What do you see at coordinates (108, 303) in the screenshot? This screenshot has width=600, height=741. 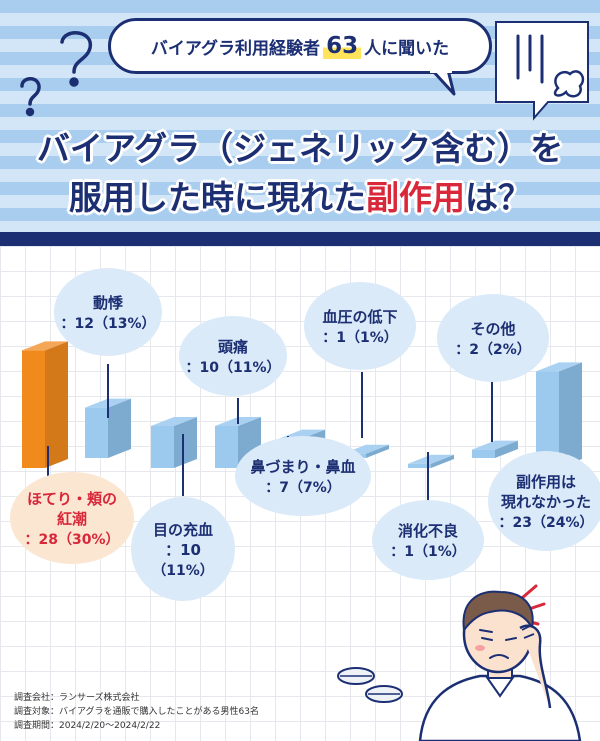 I see `category-label-1: 動悸` at bounding box center [108, 303].